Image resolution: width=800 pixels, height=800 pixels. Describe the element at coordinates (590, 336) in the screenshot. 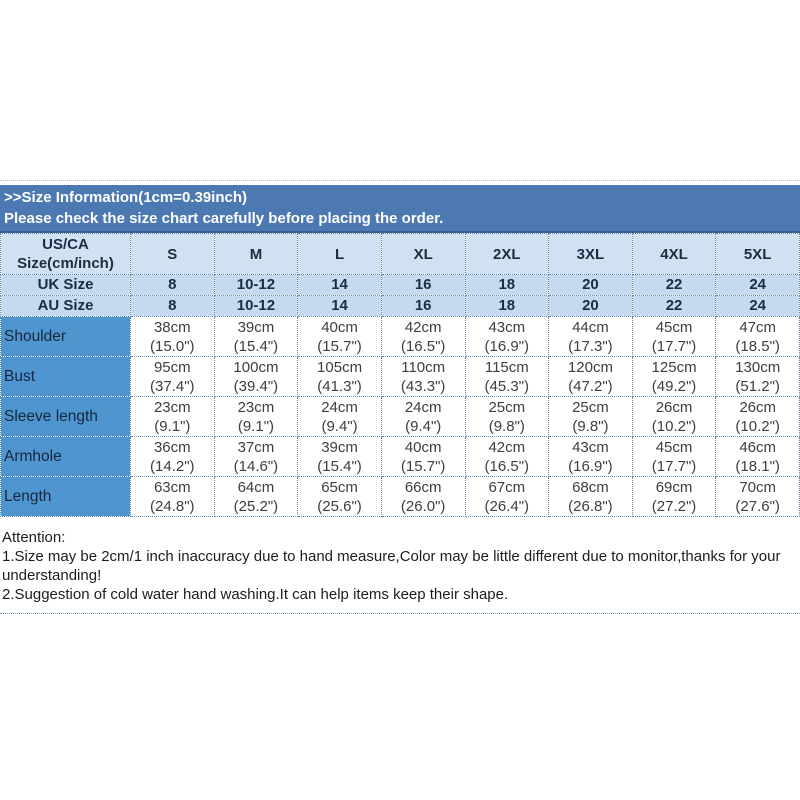

I see `measurement-cell: 44cm (17.3")` at that location.